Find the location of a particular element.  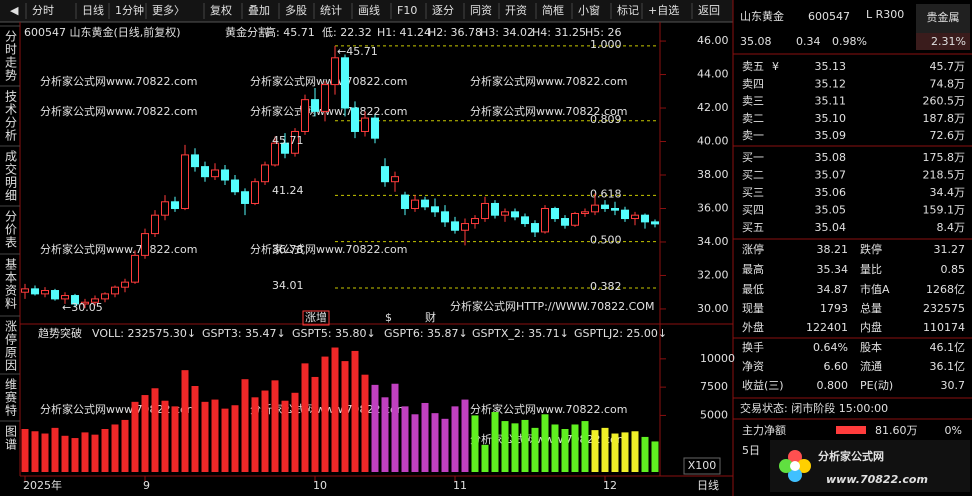

indicator-value: 高: 45.71 is located at coordinates (290, 32).